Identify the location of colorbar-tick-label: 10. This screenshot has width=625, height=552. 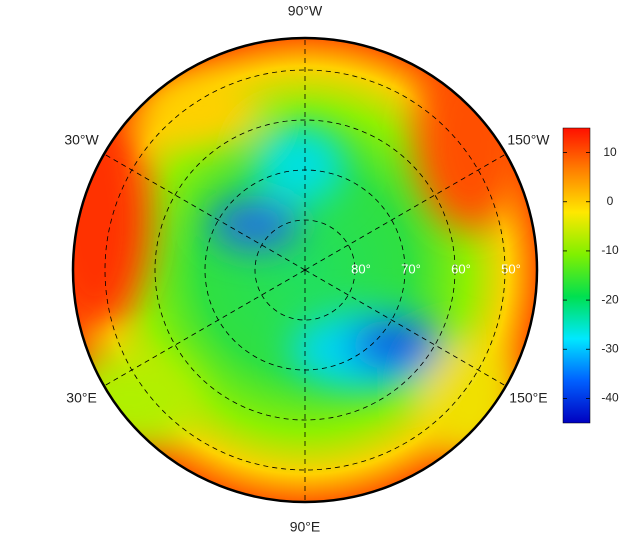
(610, 152).